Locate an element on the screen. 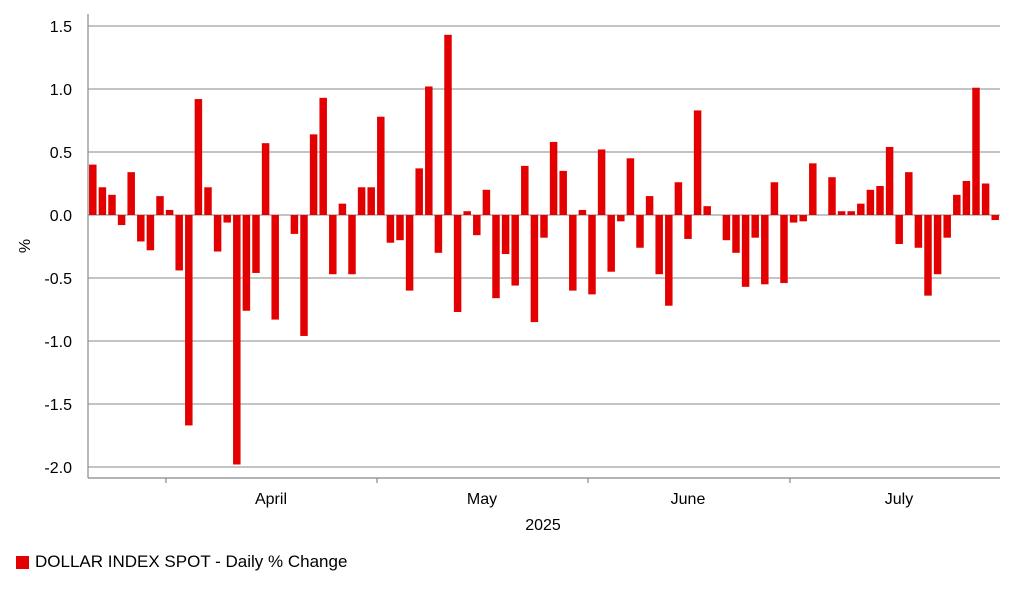 Image resolution: width=1022 pixels, height=597 pixels. y-axis-label: % is located at coordinates (25, 246).